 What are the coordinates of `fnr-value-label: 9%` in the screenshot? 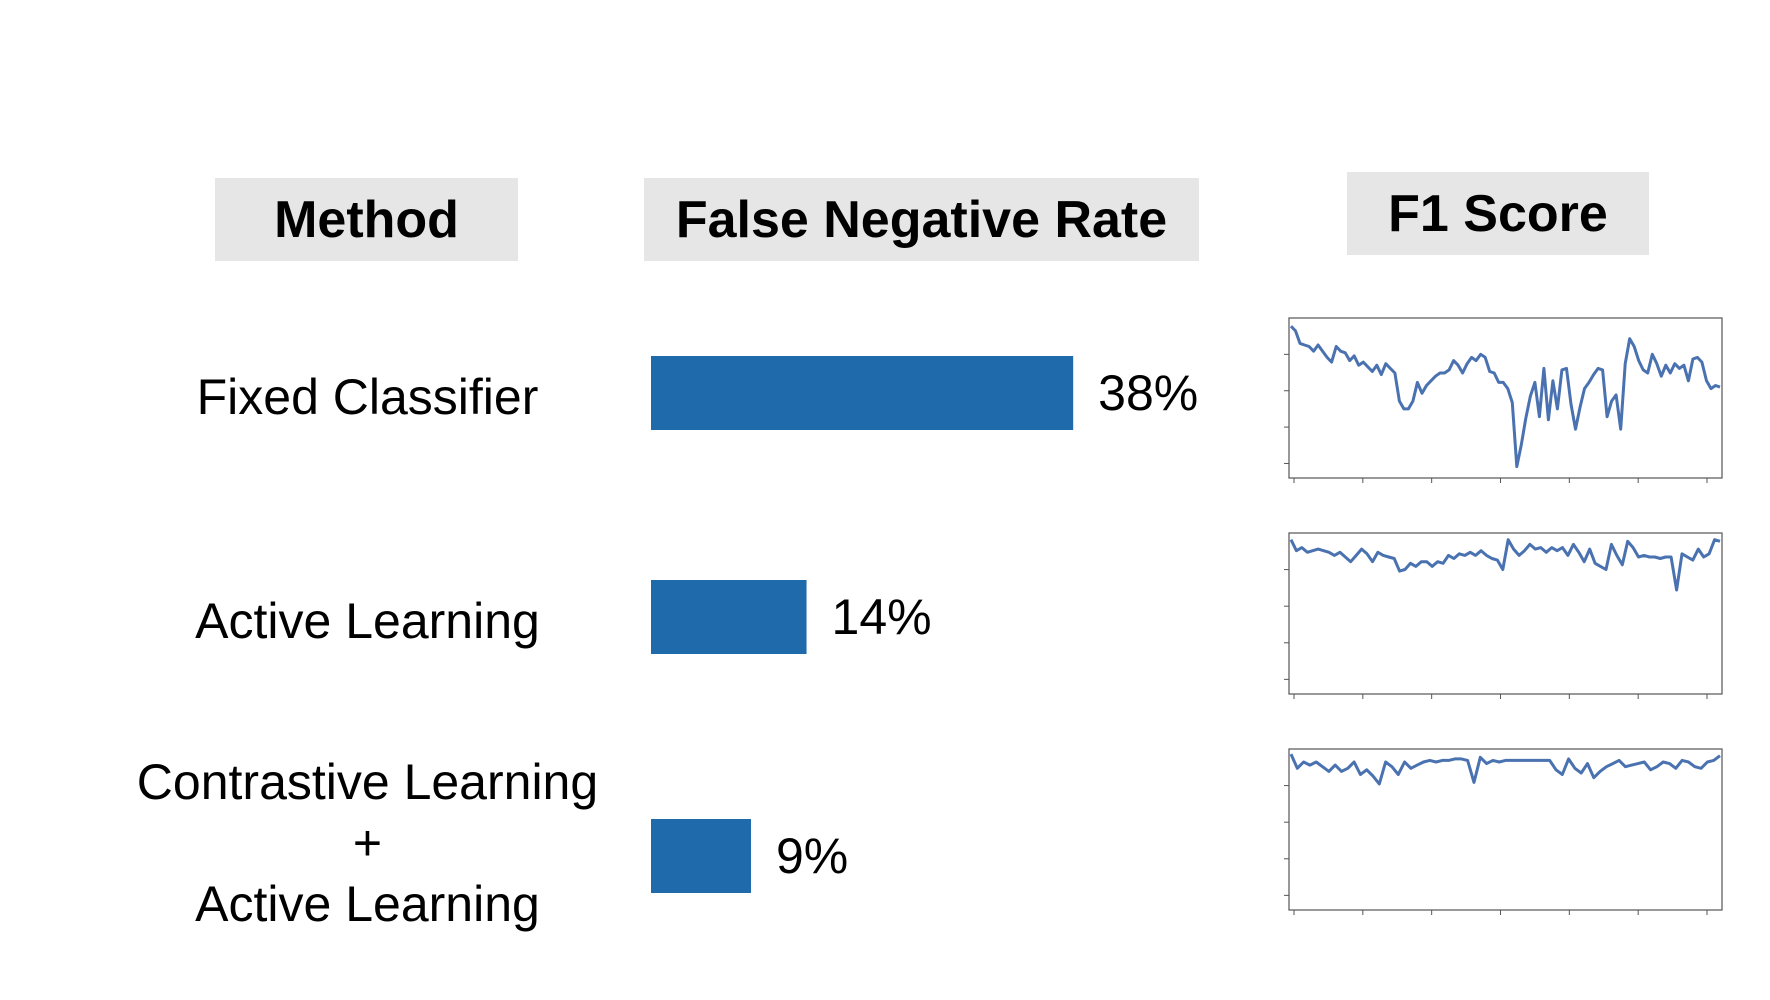 It's located at (812, 856).